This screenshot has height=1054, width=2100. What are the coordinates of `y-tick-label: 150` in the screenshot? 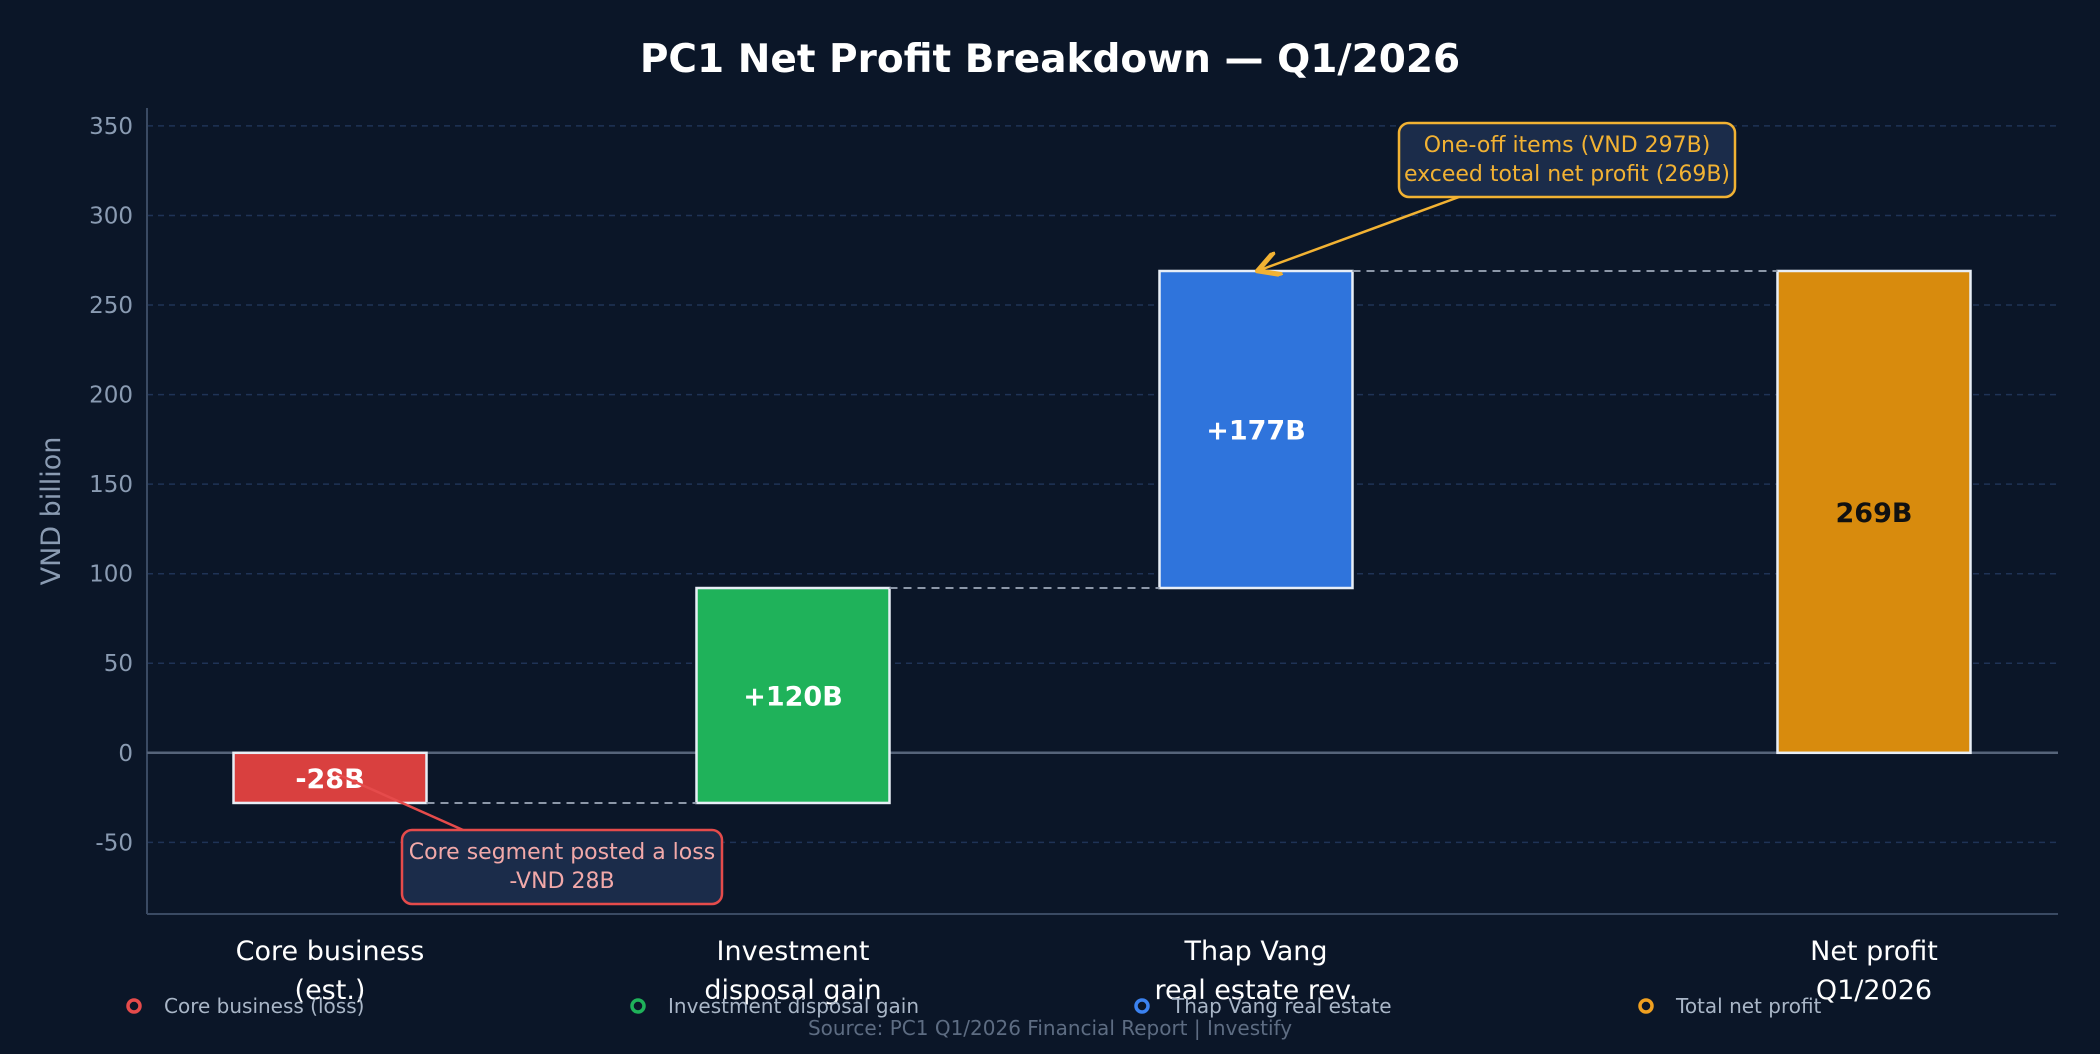 It's located at (111, 485).